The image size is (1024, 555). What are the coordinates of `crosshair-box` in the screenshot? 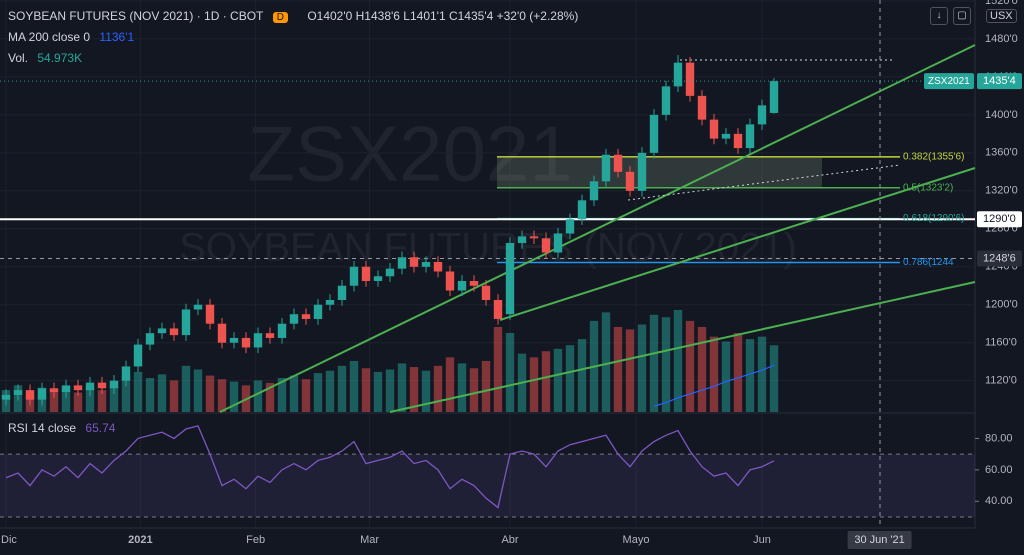 It's located at (879, 540).